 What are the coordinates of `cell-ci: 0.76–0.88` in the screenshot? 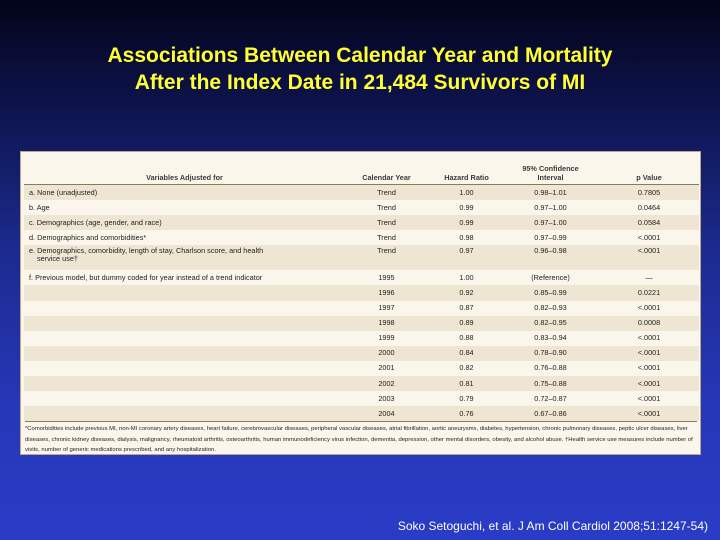 It's located at (550, 368).